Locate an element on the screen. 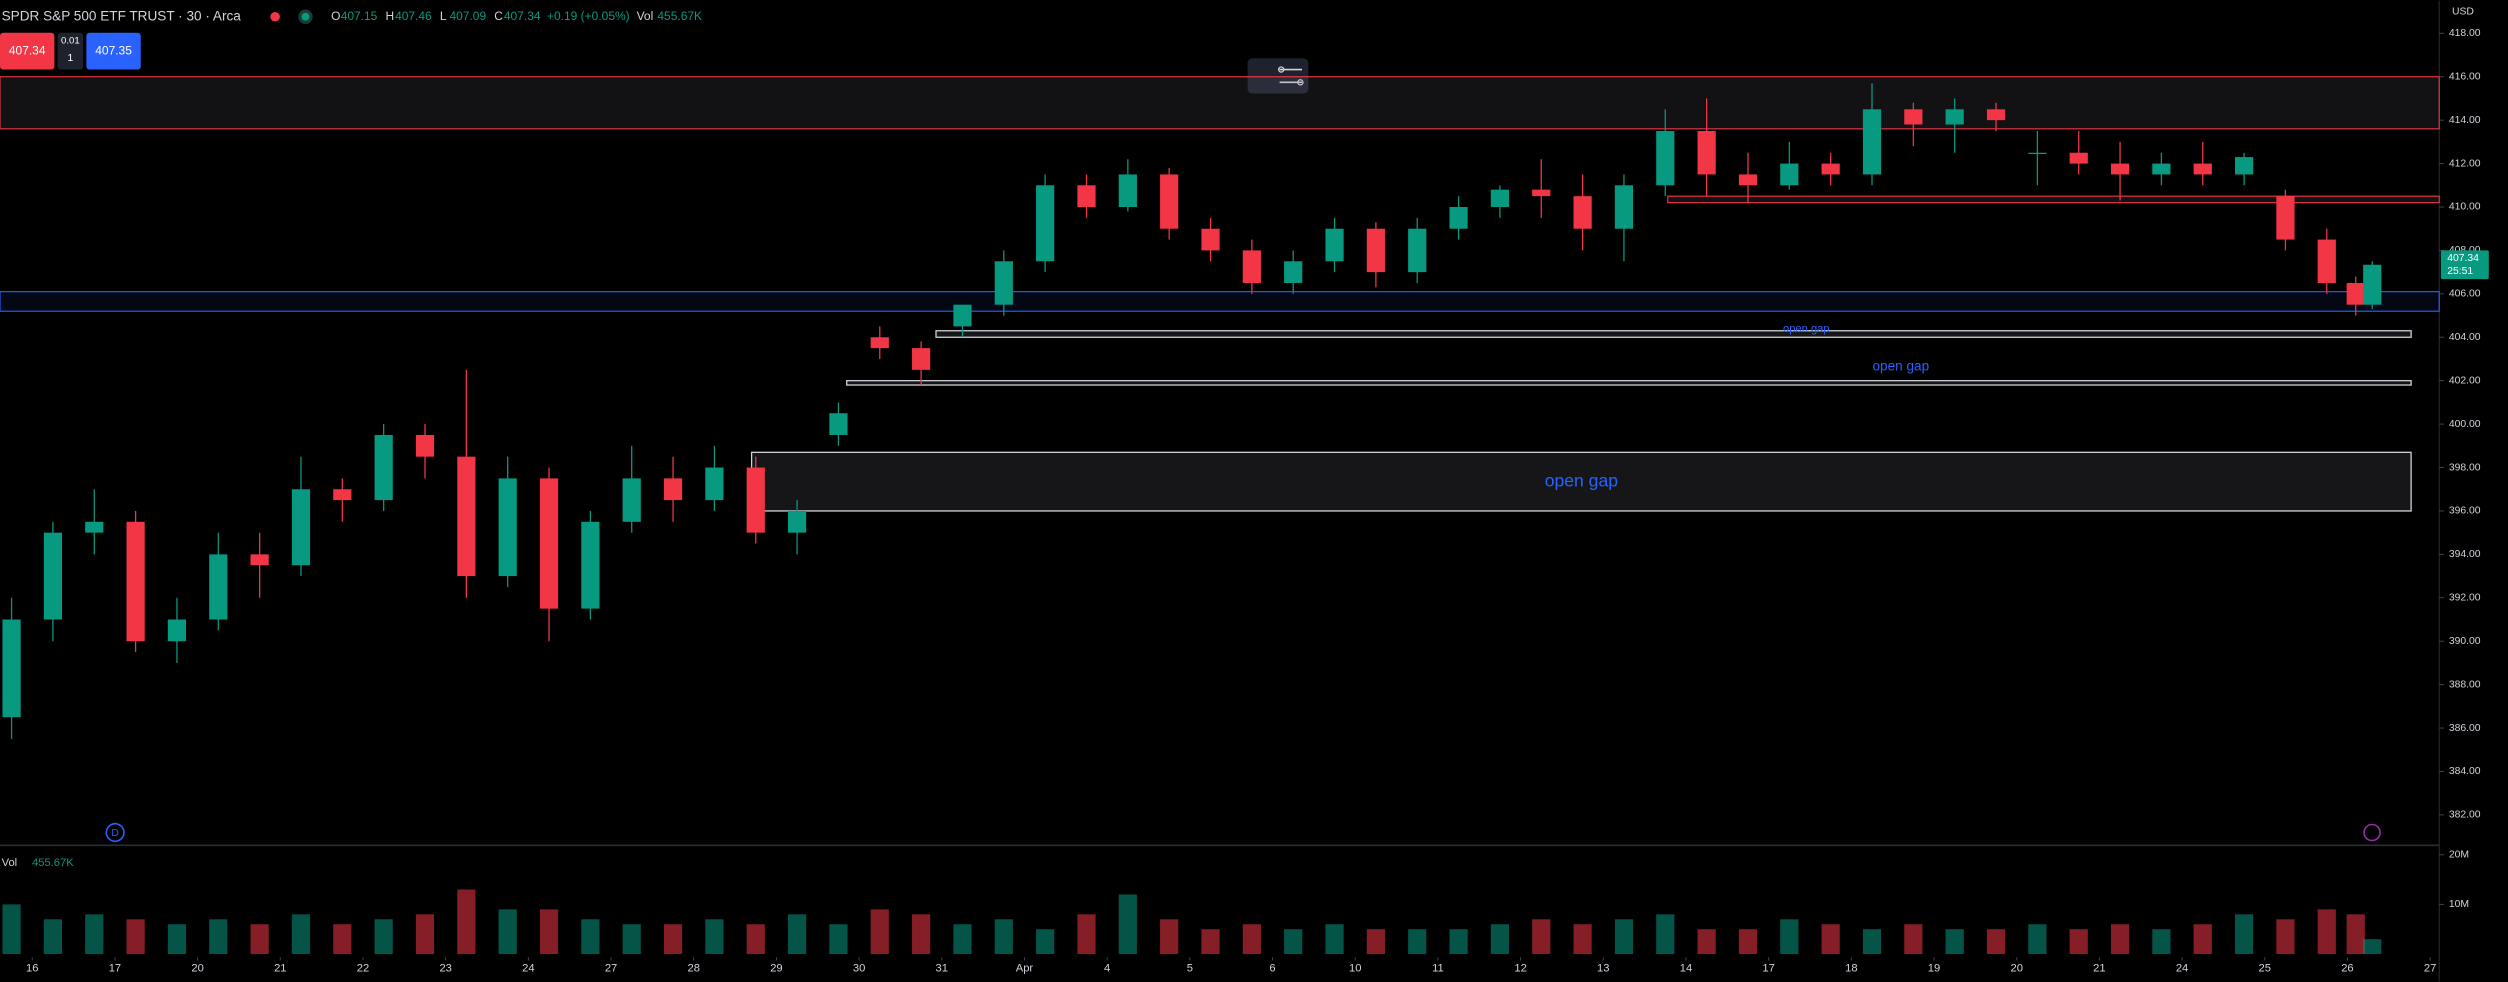  x-tick-label: 5 is located at coordinates (1190, 968).